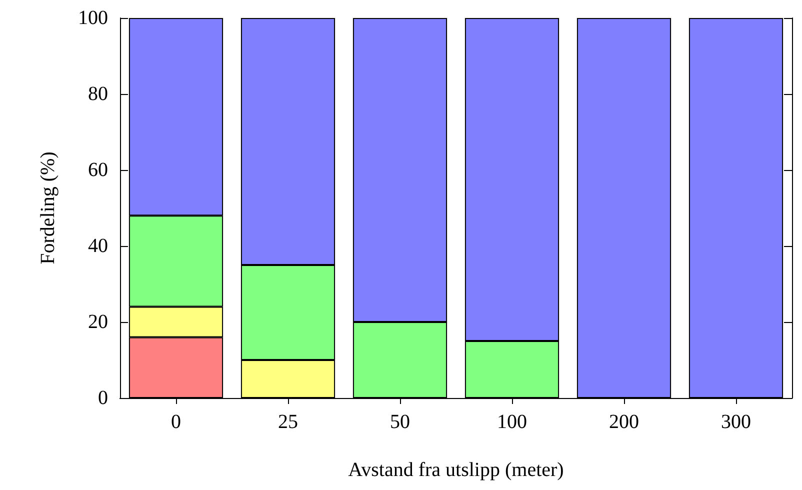  I want to click on x-tick-label: 25, so click(288, 422).